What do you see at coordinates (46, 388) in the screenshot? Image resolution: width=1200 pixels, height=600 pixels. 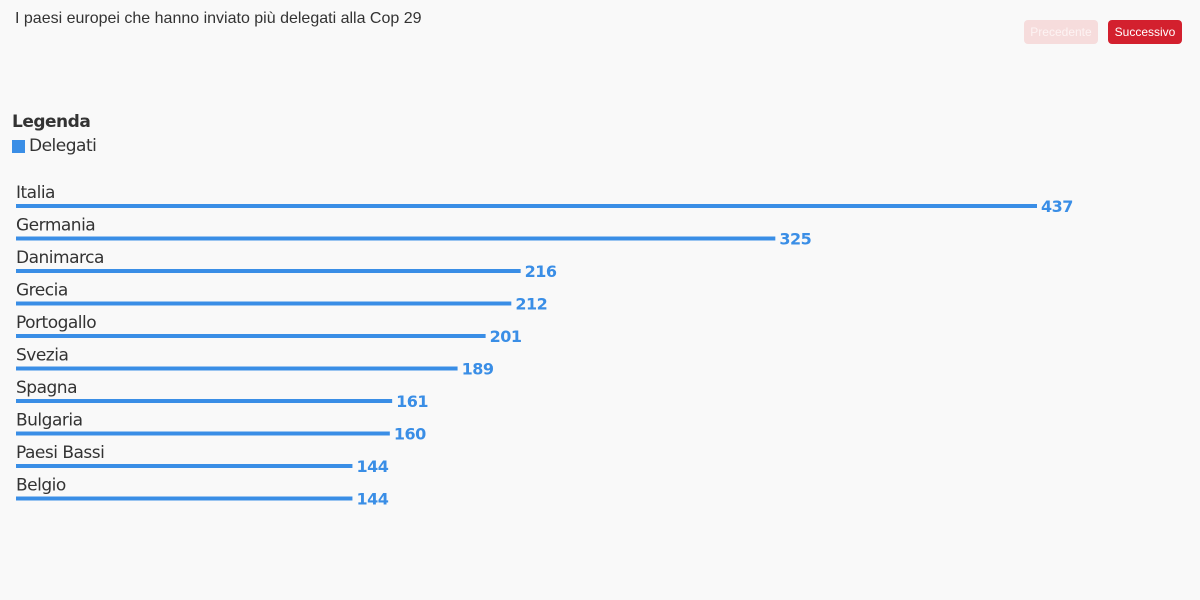 I see `category-label: Spagna` at bounding box center [46, 388].